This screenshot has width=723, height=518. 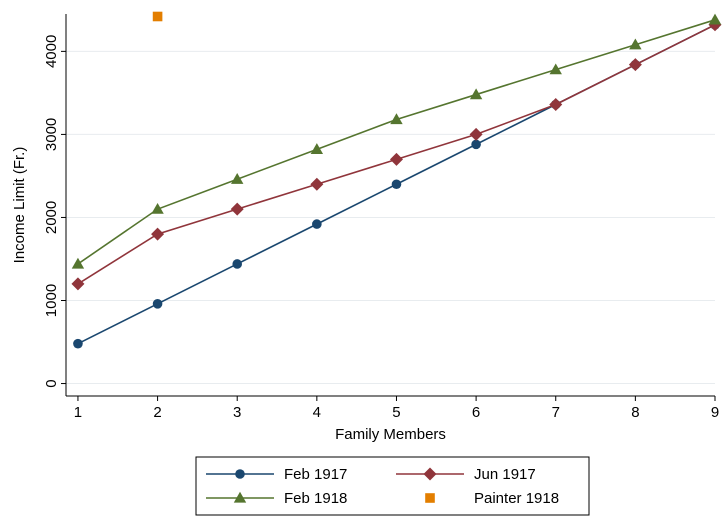 What do you see at coordinates (396, 412) in the screenshot?
I see `x-tick-label: 5` at bounding box center [396, 412].